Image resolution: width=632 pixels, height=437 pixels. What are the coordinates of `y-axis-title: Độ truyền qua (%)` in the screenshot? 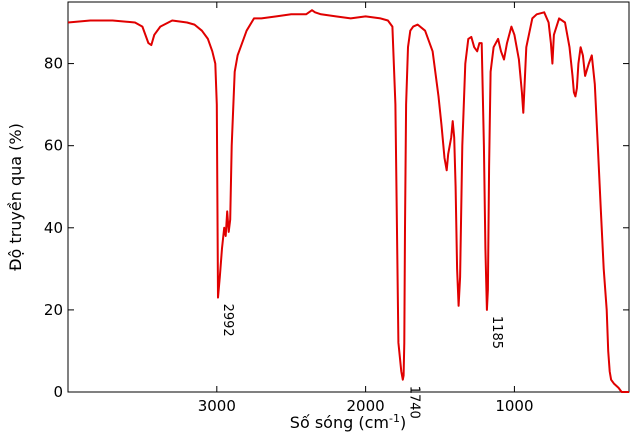 It's located at (15, 197).